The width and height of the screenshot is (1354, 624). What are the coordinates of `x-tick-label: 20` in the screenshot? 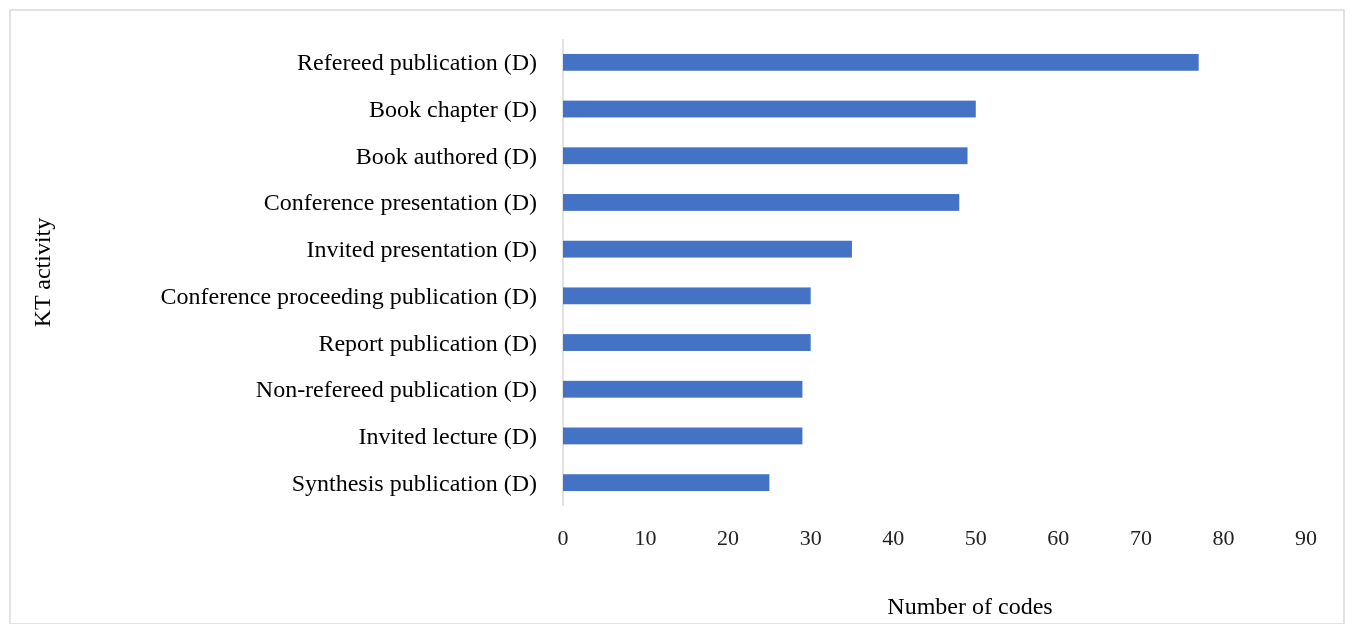 It's located at (728, 537).